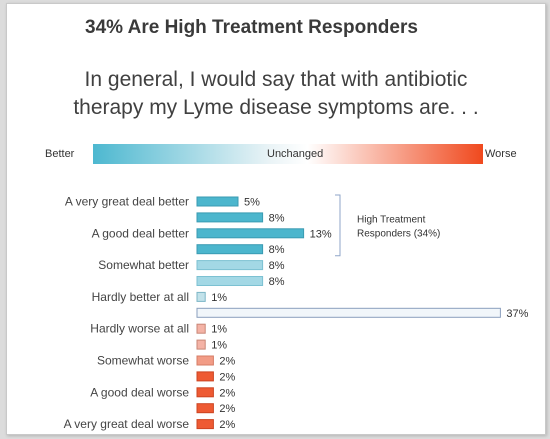  Describe the element at coordinates (139, 392) in the screenshot. I see `category-label: A good deal worse` at that location.